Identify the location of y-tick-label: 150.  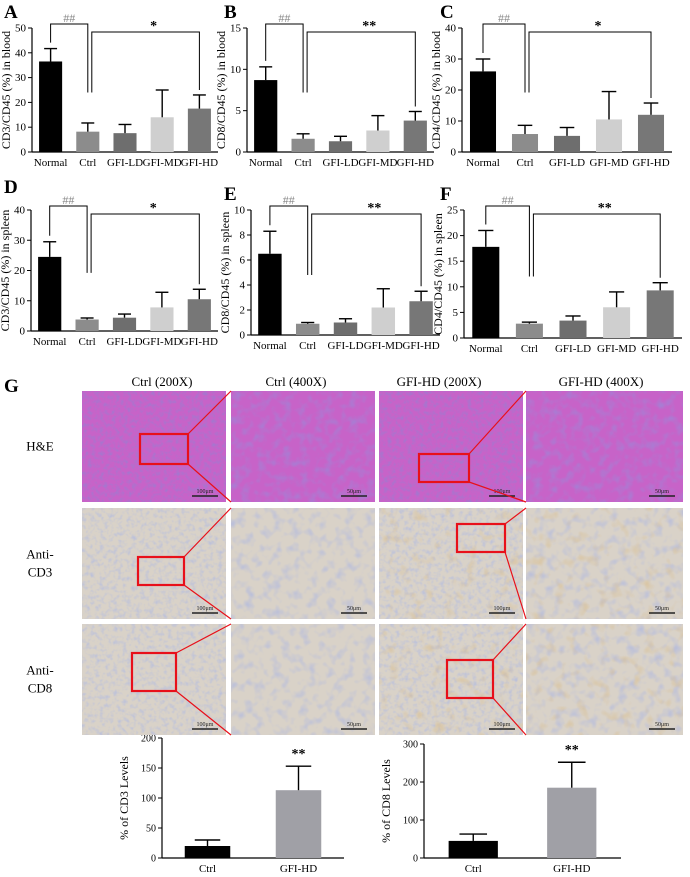
(148, 769).